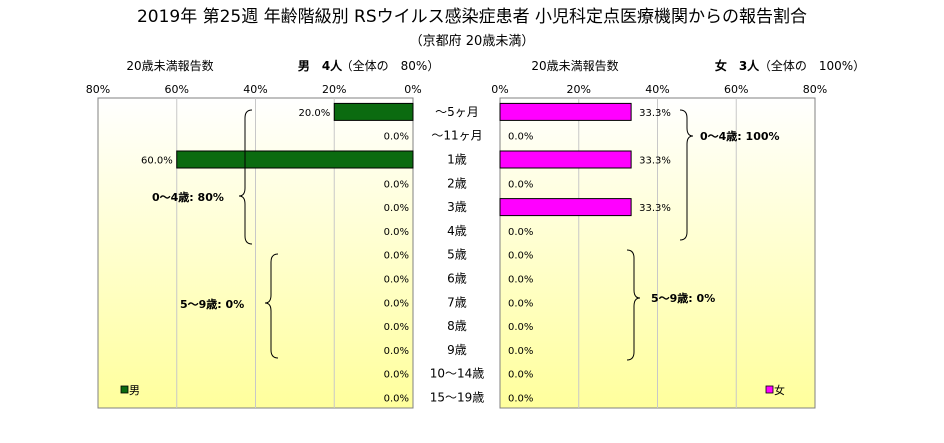 This screenshot has width=944, height=443. Describe the element at coordinates (769, 389) in the screenshot. I see `female-legend-swatch` at that location.